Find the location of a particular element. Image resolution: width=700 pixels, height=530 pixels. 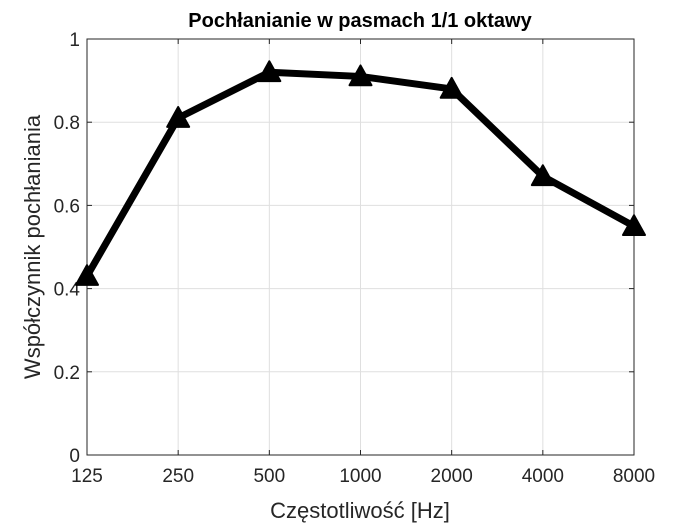

x-tick-label: 250 is located at coordinates (178, 476).